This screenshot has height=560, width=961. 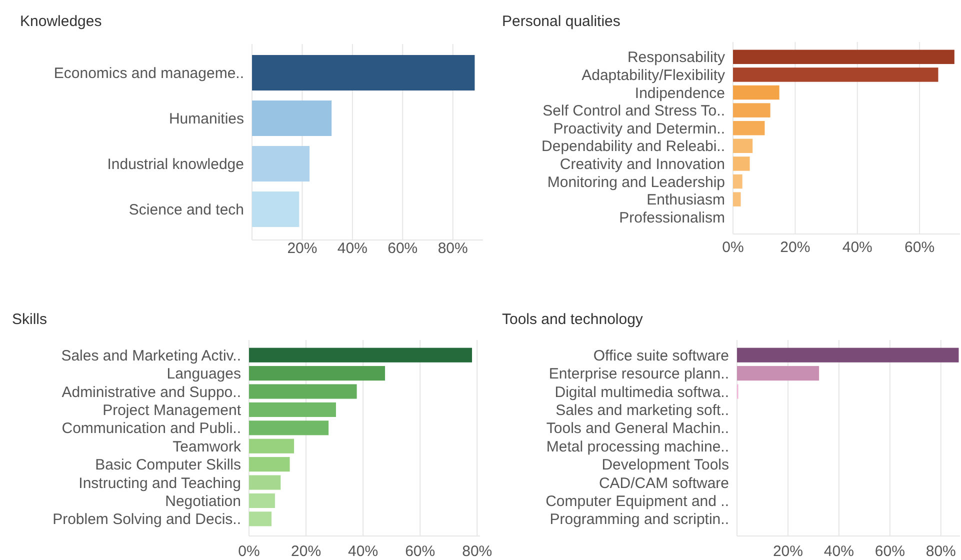 What do you see at coordinates (641, 392) in the screenshot?
I see `y-tick-label: Digital multimedia softwa..` at bounding box center [641, 392].